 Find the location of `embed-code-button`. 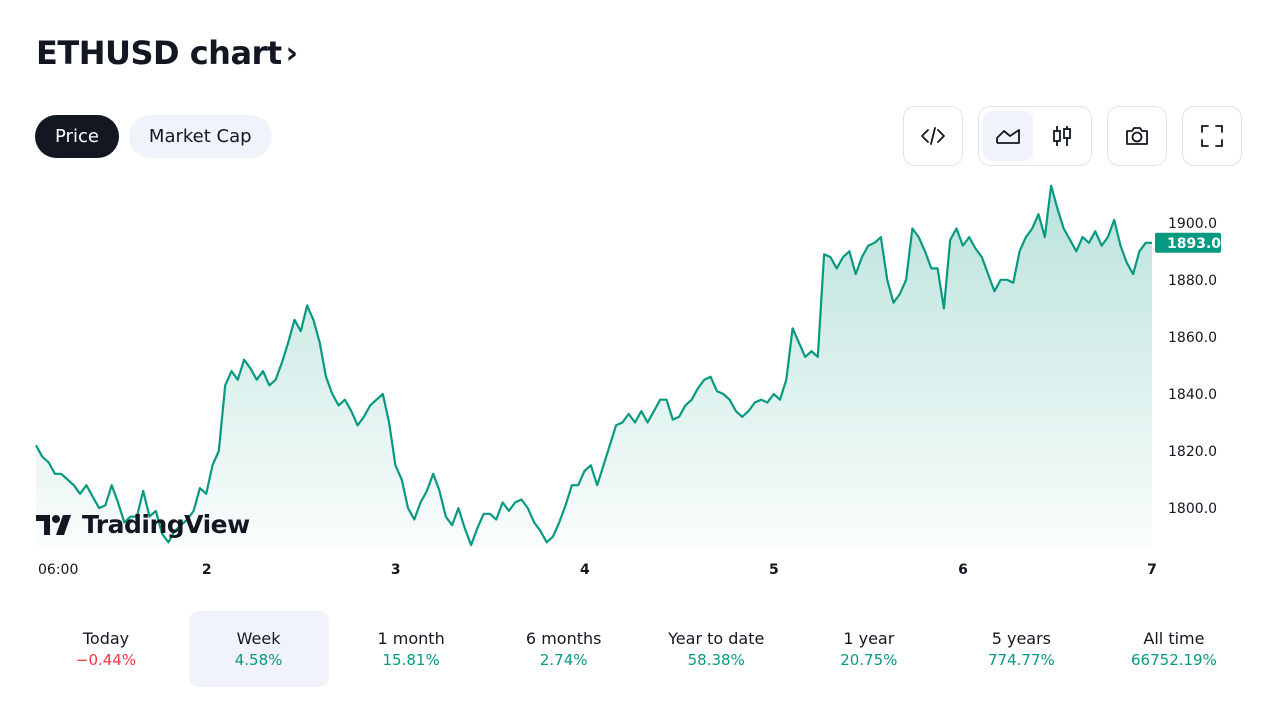

embed-code-button is located at coordinates (933, 136).